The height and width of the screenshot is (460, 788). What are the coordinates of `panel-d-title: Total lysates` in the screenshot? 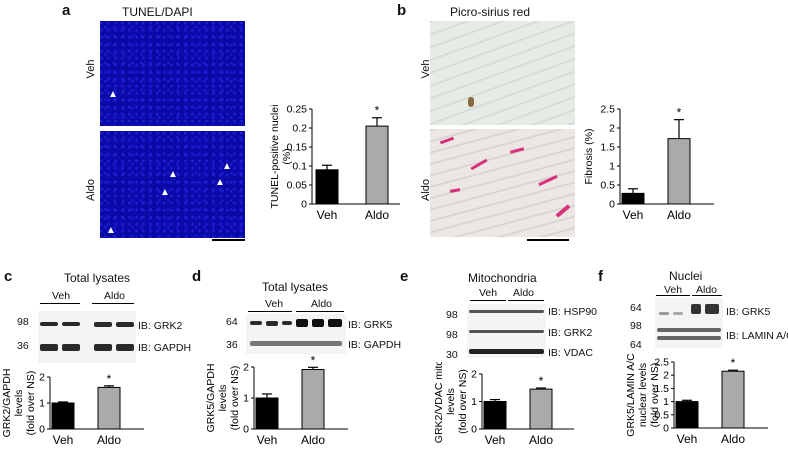 It's located at (295, 287).